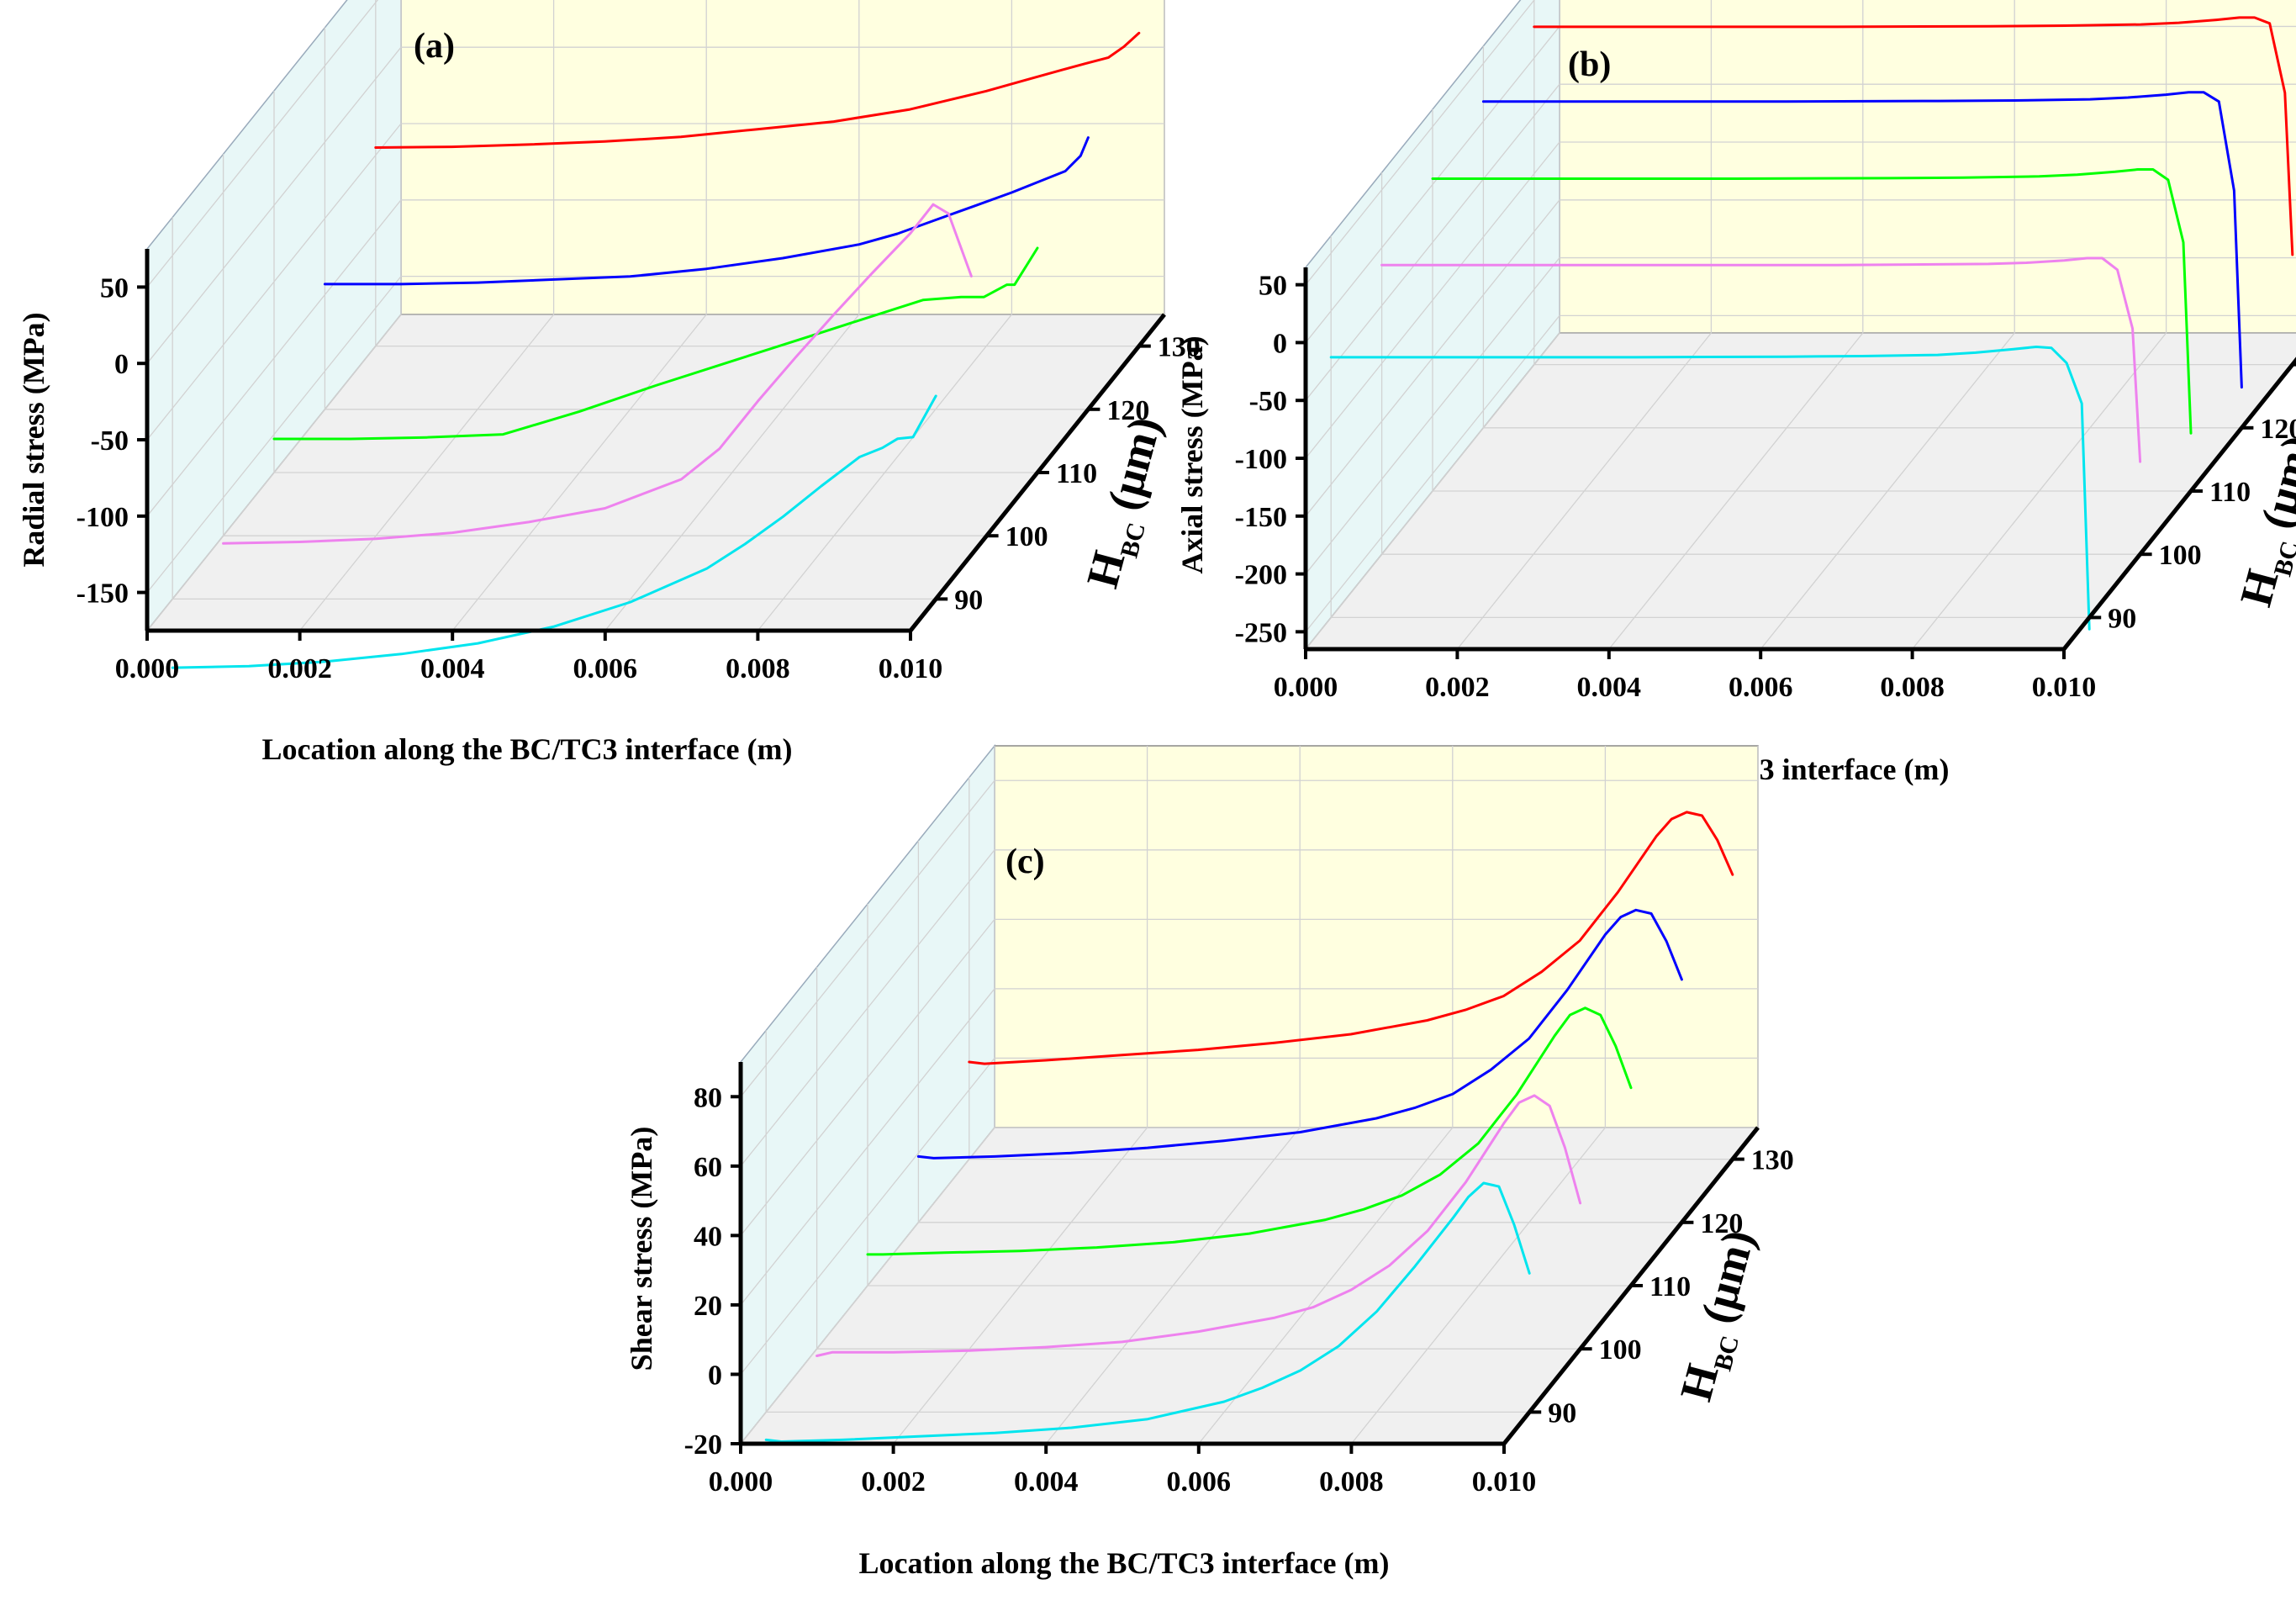 Image resolution: width=2296 pixels, height=1606 pixels. Describe the element at coordinates (708, 1167) in the screenshot. I see `y-tick-label: 60` at that location.